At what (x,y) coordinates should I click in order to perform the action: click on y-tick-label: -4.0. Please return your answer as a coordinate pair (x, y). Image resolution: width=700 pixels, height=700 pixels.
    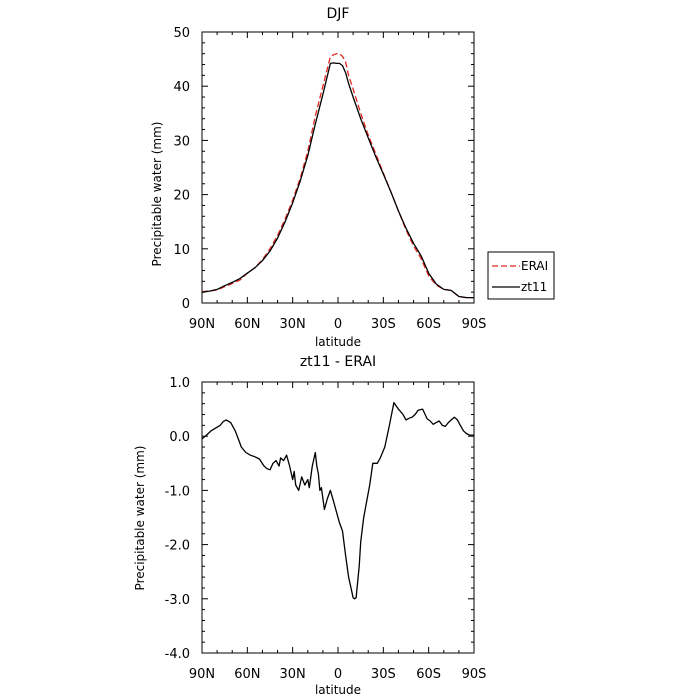
    Looking at the image, I should click on (177, 654).